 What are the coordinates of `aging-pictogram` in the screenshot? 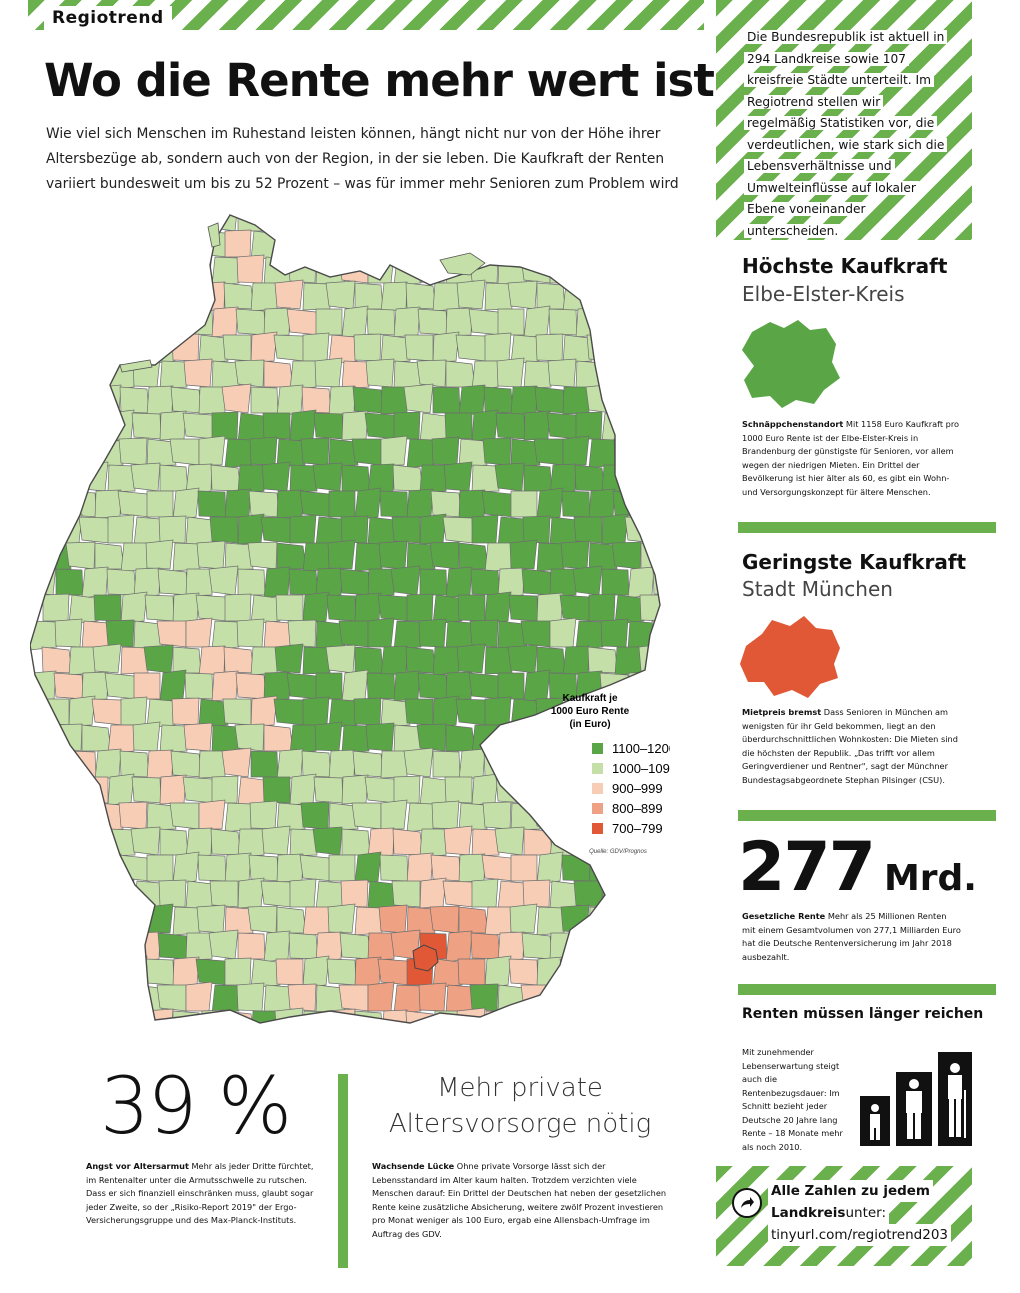 It's located at (916, 1099).